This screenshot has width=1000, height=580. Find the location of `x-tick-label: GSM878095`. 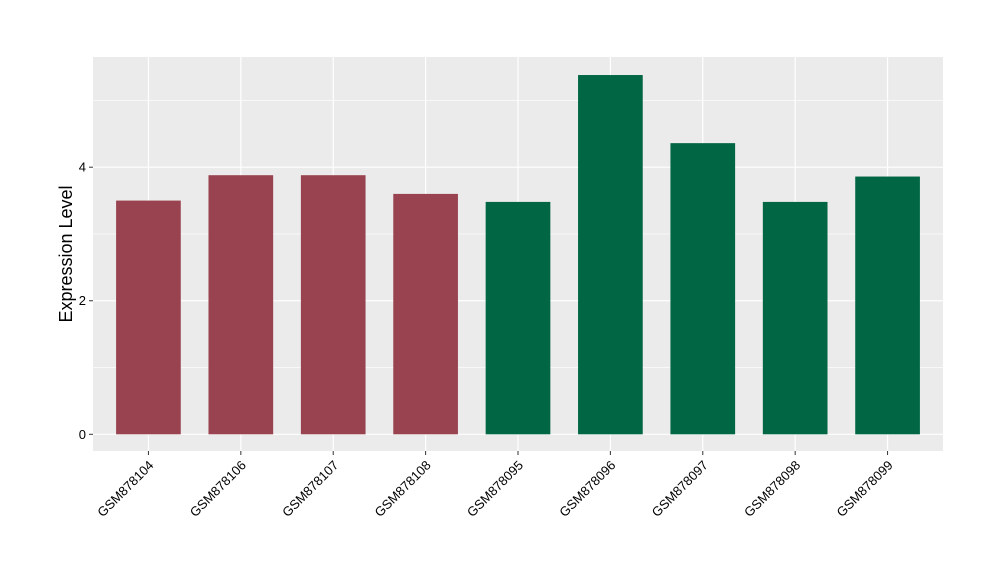

x-tick-label: GSM878095 is located at coordinates (495, 489).